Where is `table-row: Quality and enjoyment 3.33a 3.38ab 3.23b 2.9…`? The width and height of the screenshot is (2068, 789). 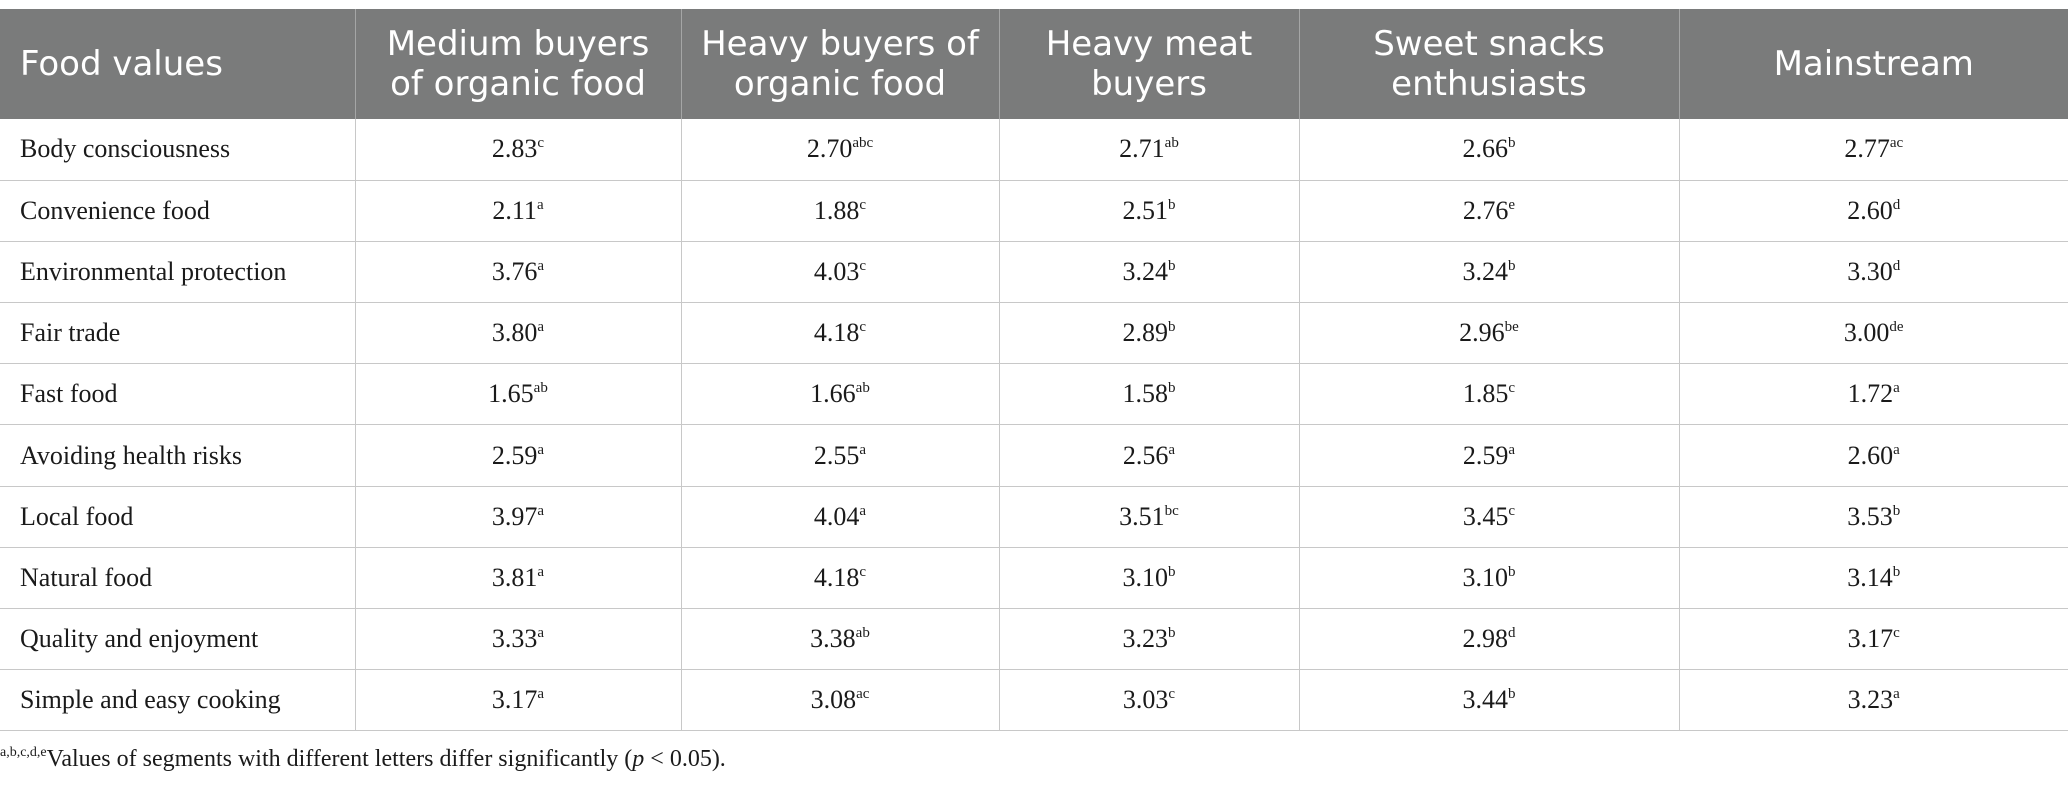
table-row: Quality and enjoyment 3.33a 3.38ab 3.23b 2.9… is located at coordinates (1034, 639).